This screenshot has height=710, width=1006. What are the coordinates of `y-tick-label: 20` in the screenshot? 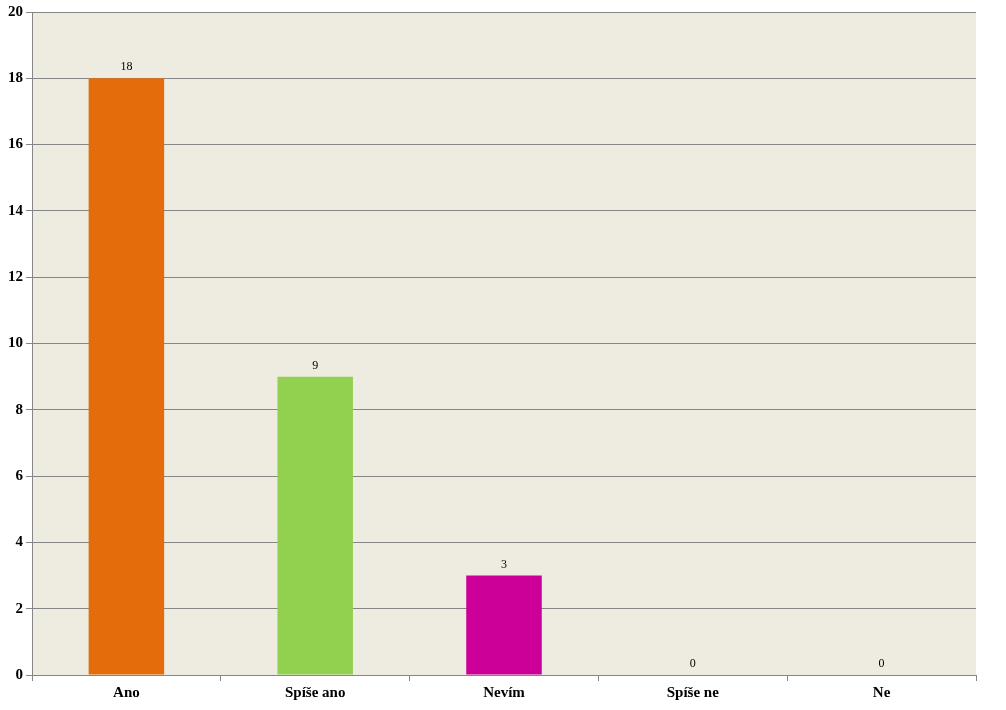 It's located at (15, 10).